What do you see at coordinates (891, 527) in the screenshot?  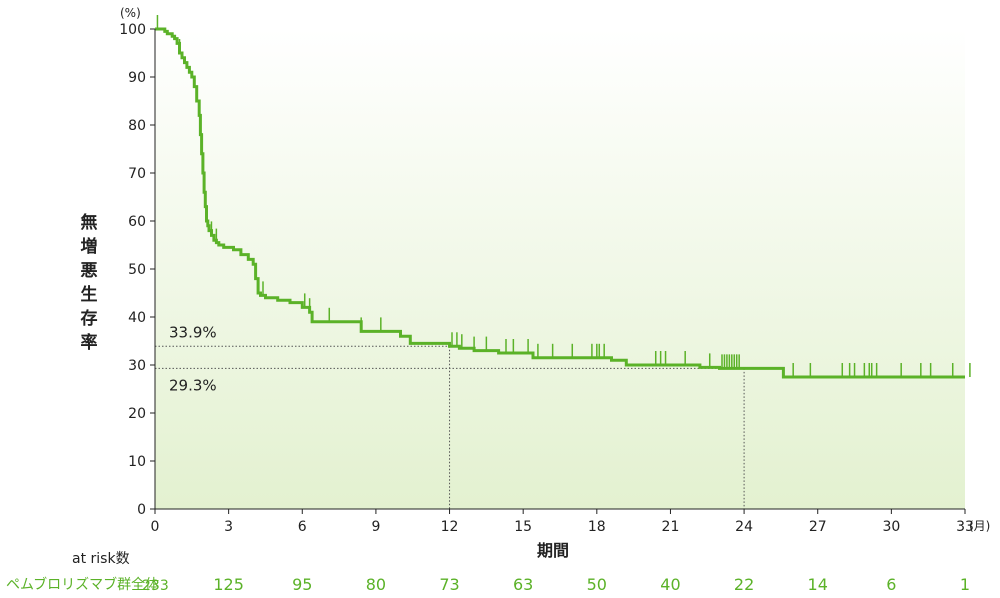 I see `x-tick-label: 30` at bounding box center [891, 527].